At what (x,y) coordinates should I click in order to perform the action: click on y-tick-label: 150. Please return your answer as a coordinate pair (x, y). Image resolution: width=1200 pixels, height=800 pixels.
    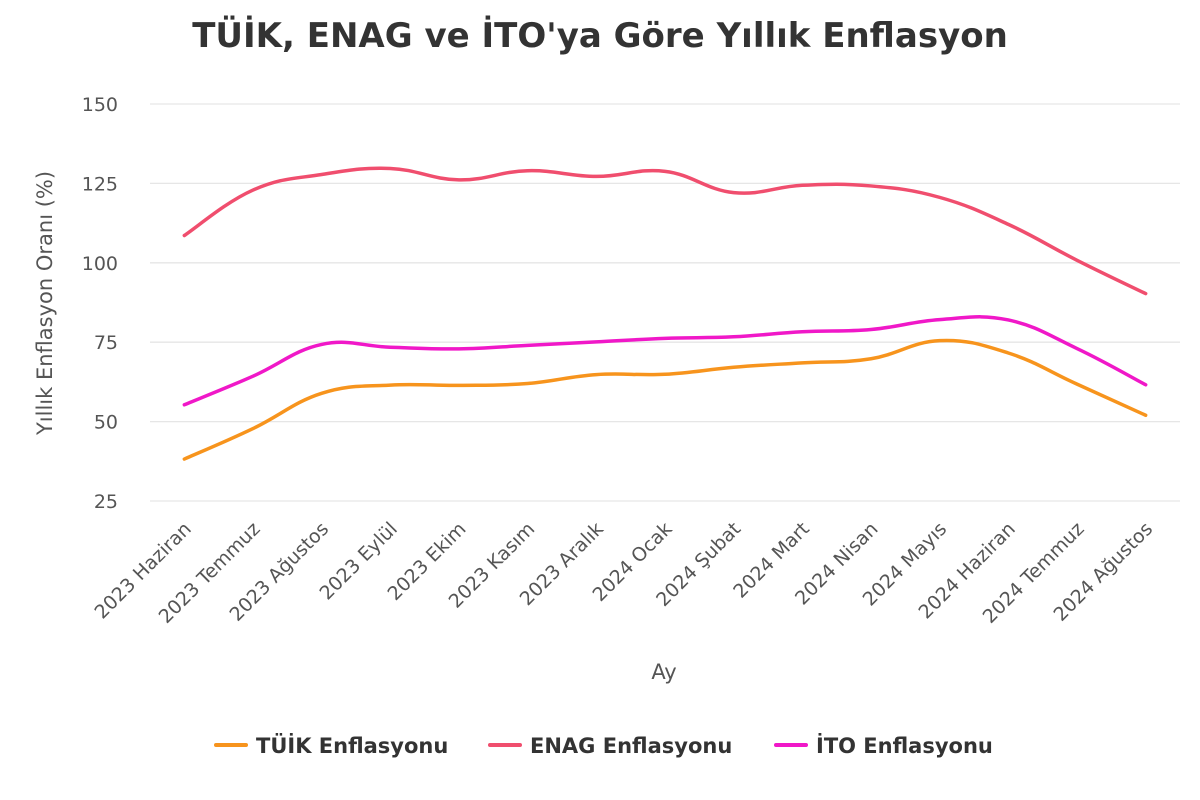
    Looking at the image, I should click on (100, 105).